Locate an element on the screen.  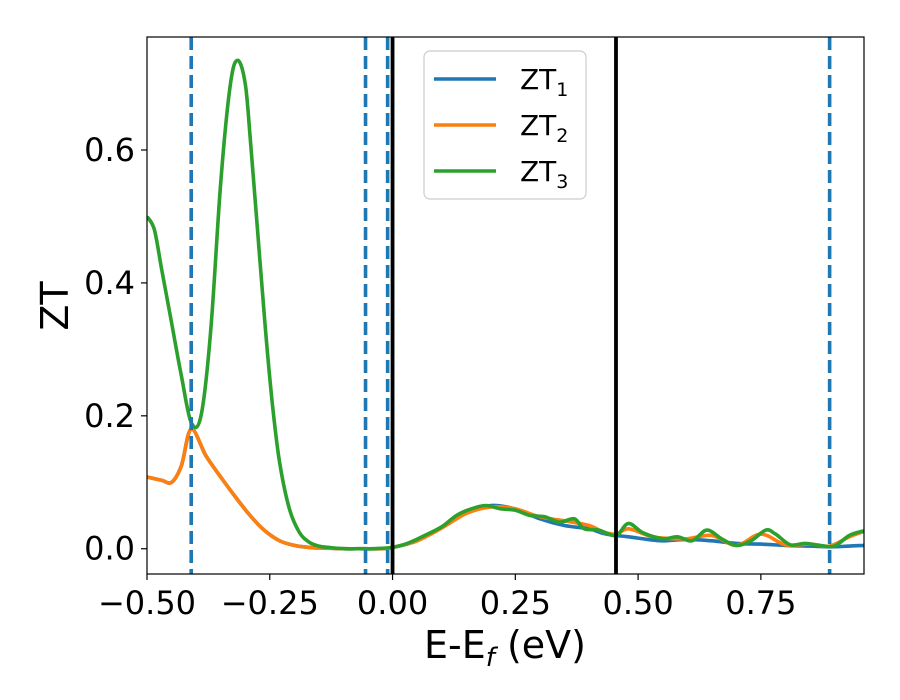
y-tick-label: 0.4 is located at coordinates (109, 283).